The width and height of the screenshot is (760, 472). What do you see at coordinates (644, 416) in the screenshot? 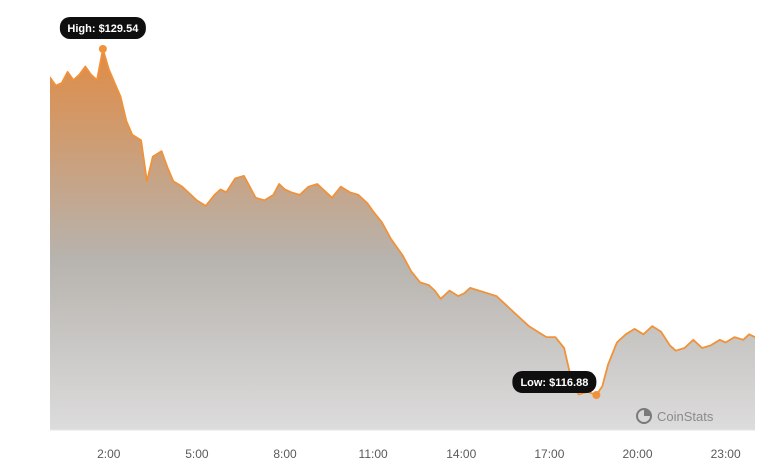
I see `coinstats-logo-icon` at bounding box center [644, 416].